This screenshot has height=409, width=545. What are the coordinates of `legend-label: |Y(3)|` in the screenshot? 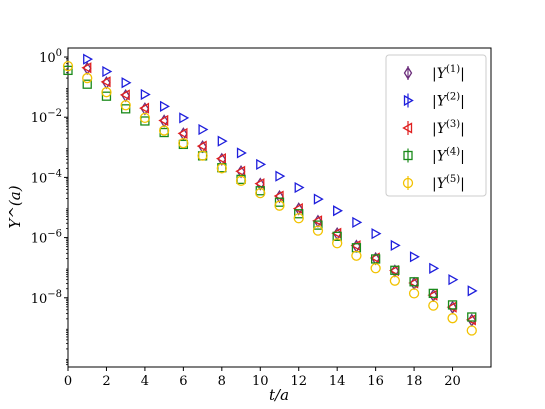 It's located at (448, 128).